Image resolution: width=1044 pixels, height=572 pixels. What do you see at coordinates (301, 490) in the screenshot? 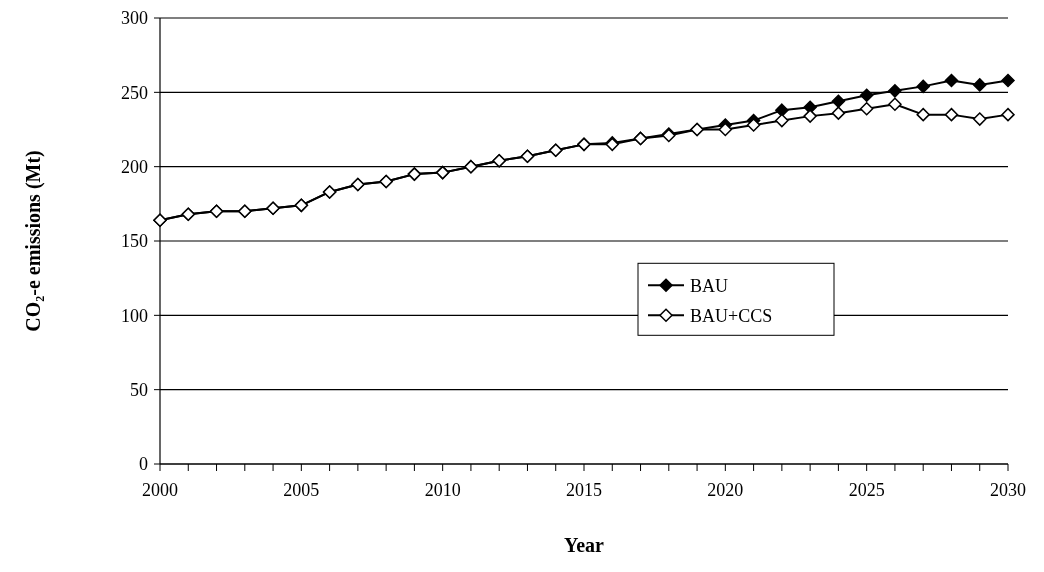
I see `x-tick-label: 2005` at bounding box center [301, 490].